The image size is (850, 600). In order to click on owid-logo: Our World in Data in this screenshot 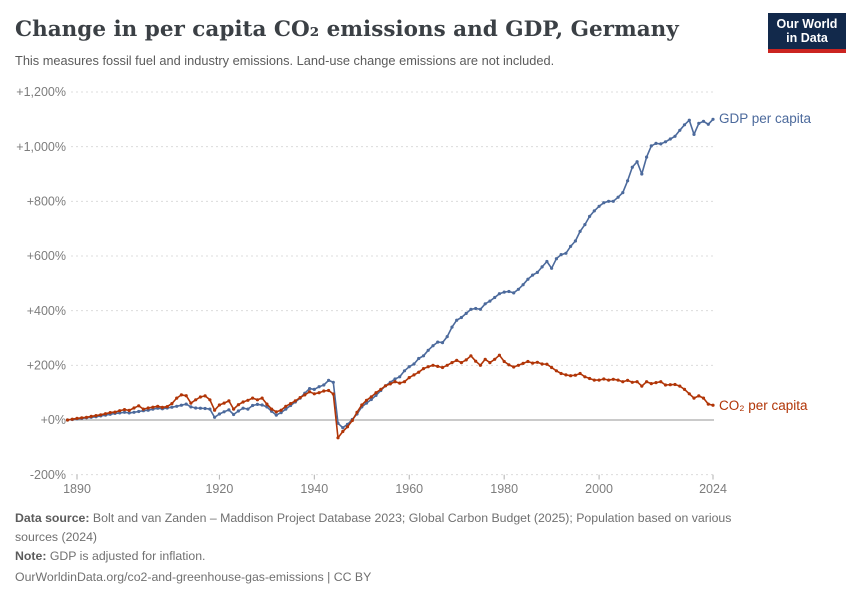, I will do `click(807, 33)`.